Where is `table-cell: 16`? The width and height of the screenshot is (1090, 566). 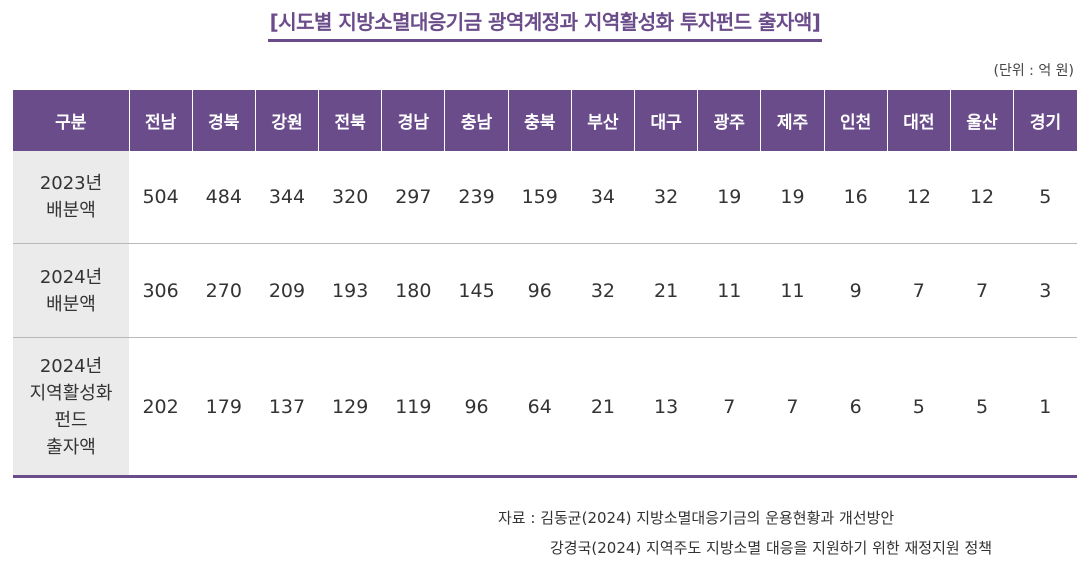 table-cell: 16 is located at coordinates (856, 197).